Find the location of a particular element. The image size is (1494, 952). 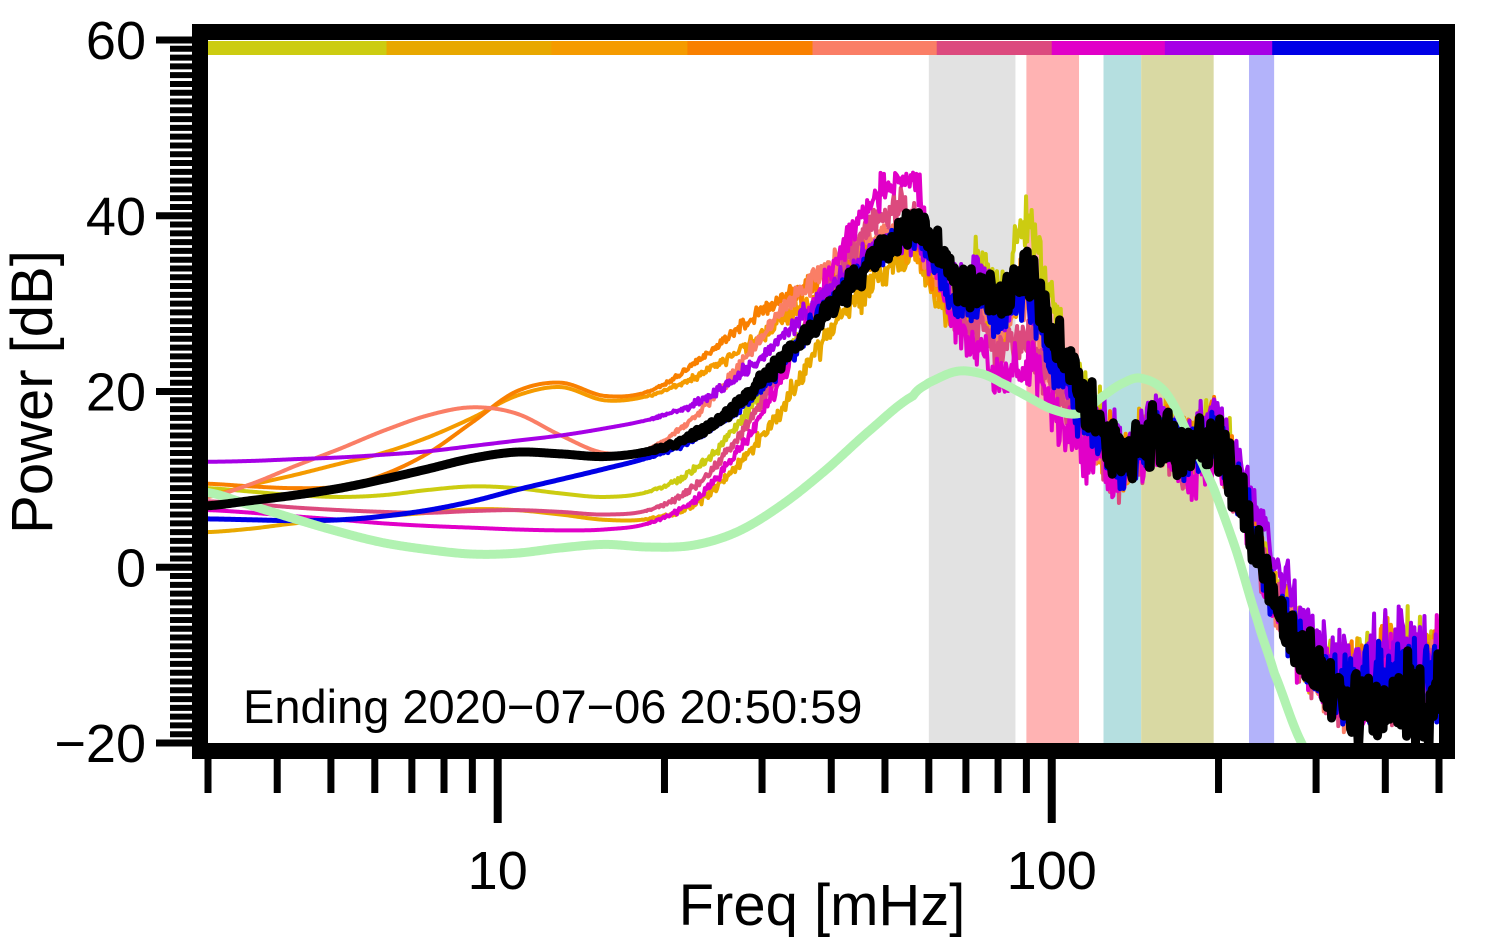

x-tick-label: 100 is located at coordinates (1052, 871).